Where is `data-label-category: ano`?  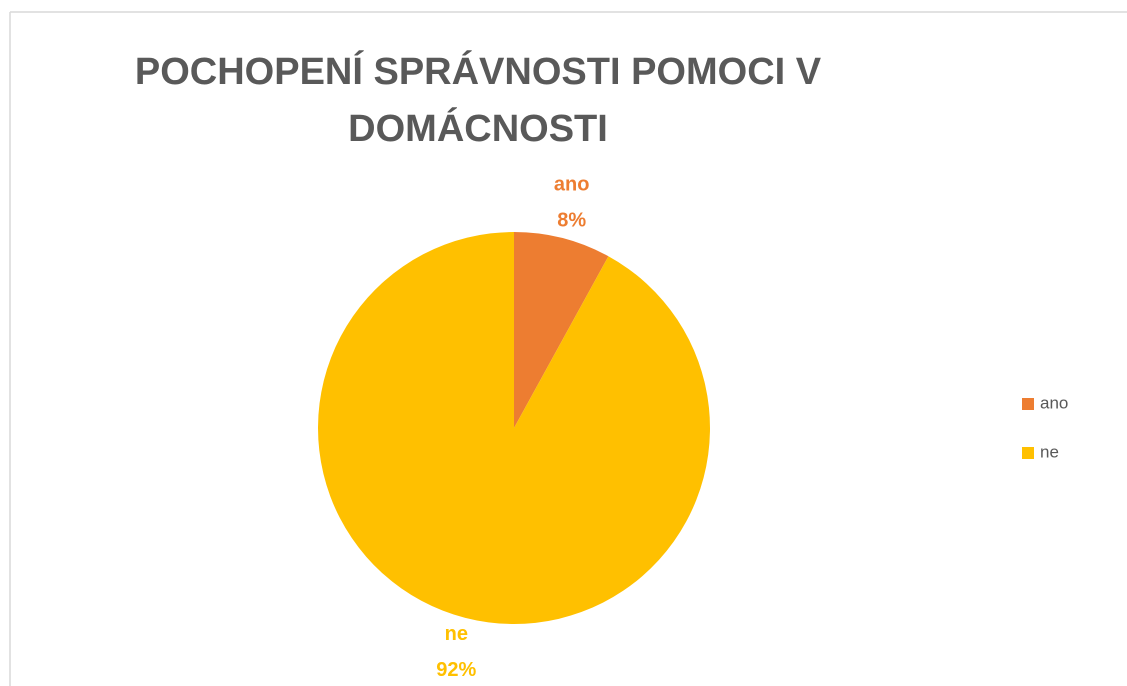
data-label-category: ano is located at coordinates (572, 185).